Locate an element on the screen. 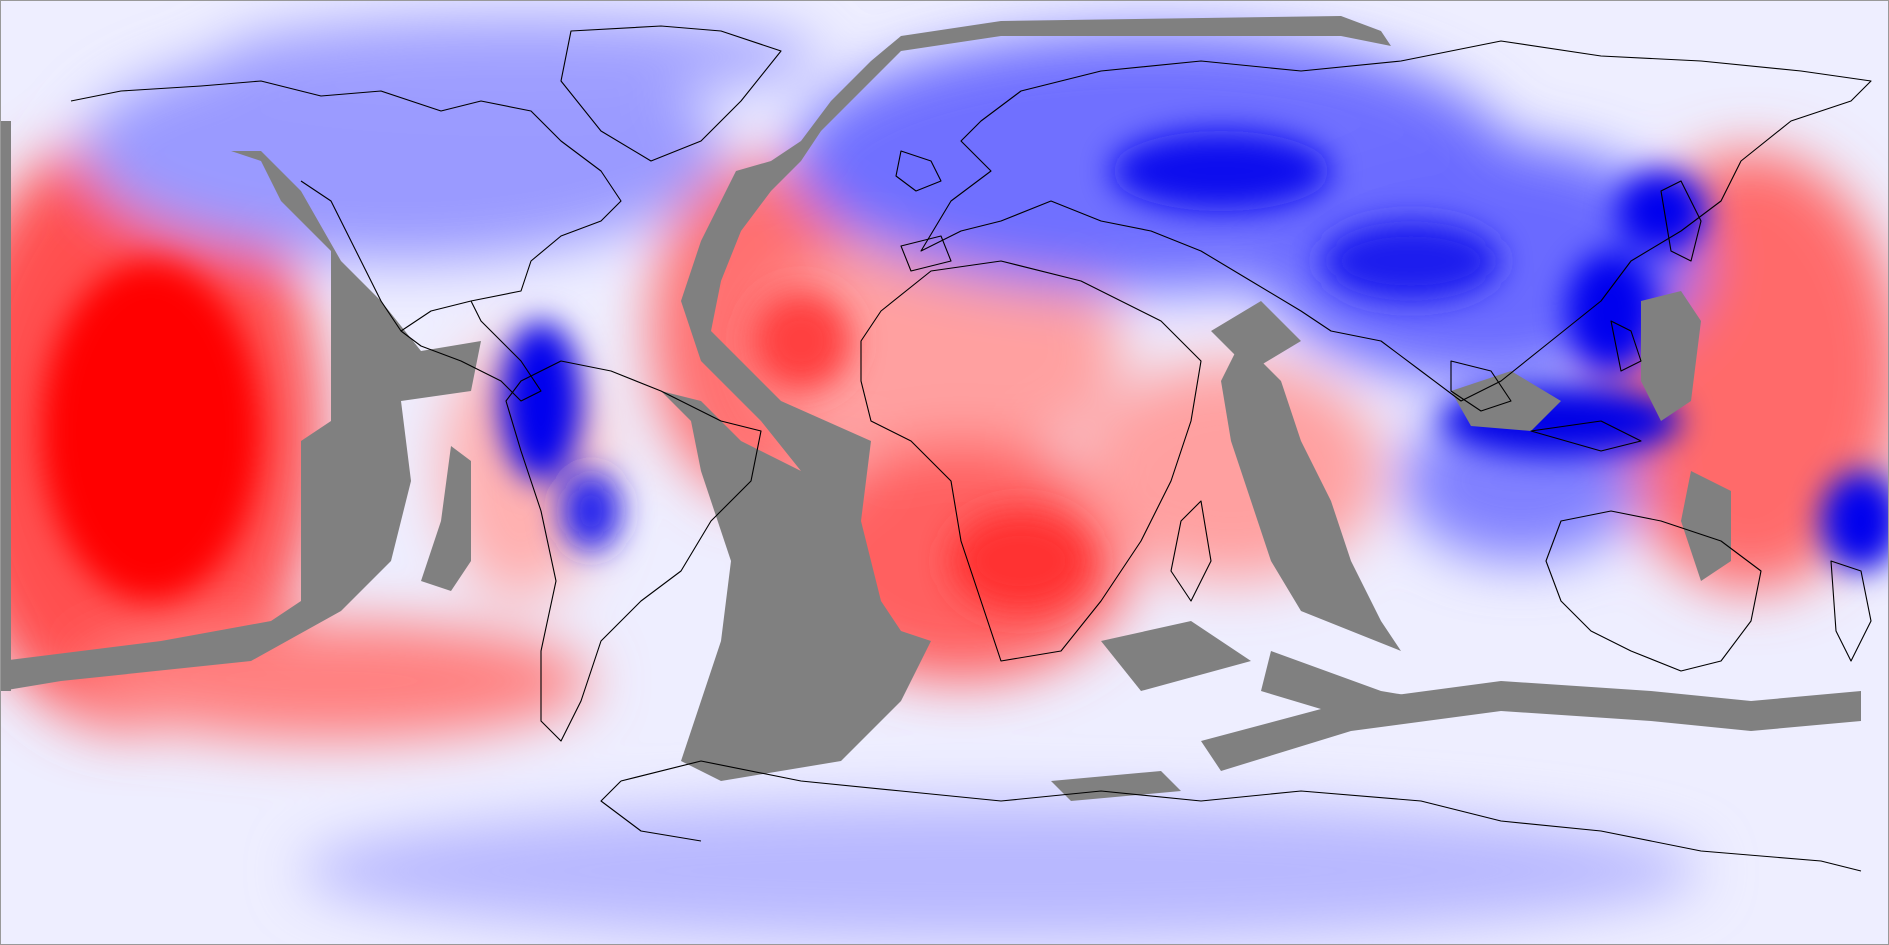 Image resolution: width=1889 pixels, height=945 pixels. mask-chile-rise is located at coordinates (446, 518).